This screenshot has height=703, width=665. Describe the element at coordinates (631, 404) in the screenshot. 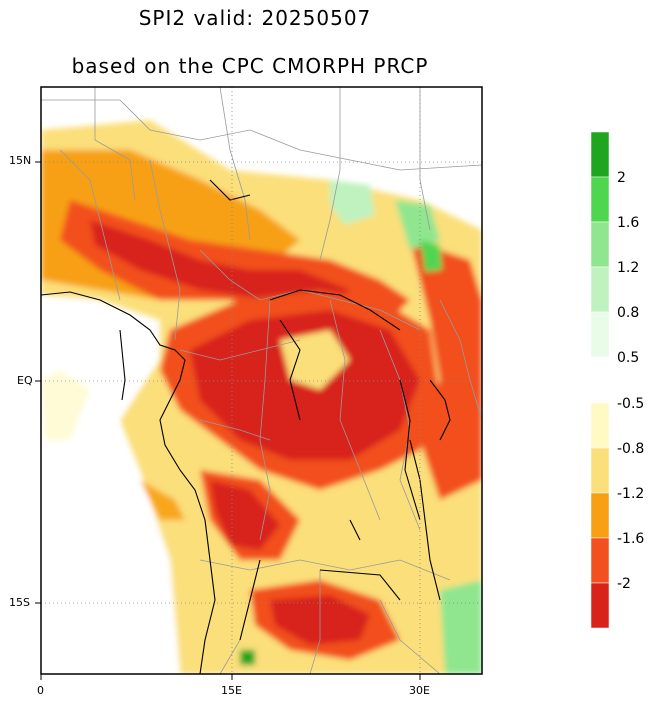

I see `colorbar-label-neg-0.5: -0.5` at that location.